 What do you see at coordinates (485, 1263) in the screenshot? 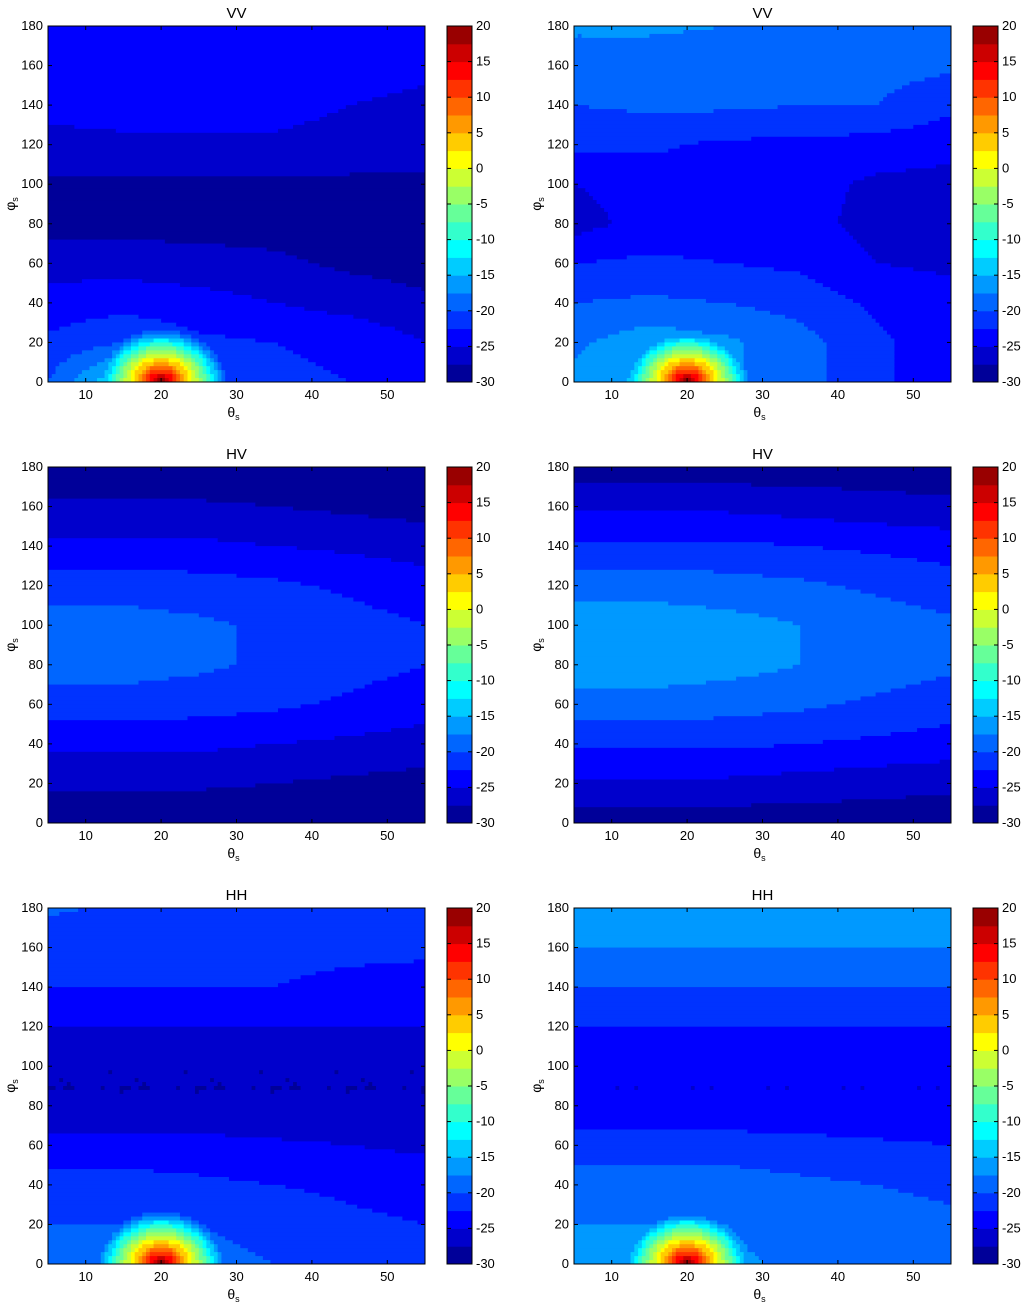
I see `colorbar-tick-label: -30` at bounding box center [485, 1263].